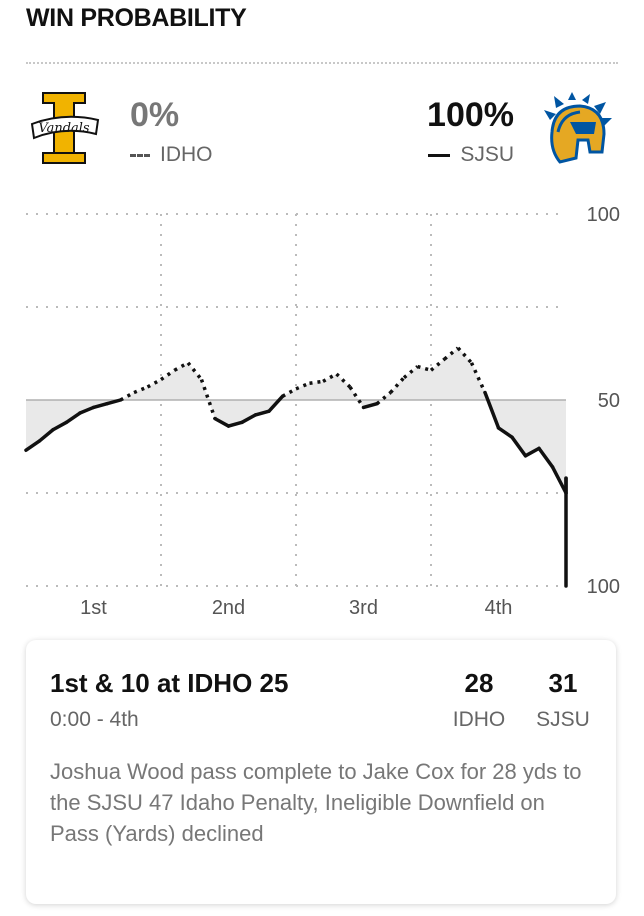 Image resolution: width=644 pixels, height=916 pixels. I want to click on away-legend: IDHO, so click(171, 155).